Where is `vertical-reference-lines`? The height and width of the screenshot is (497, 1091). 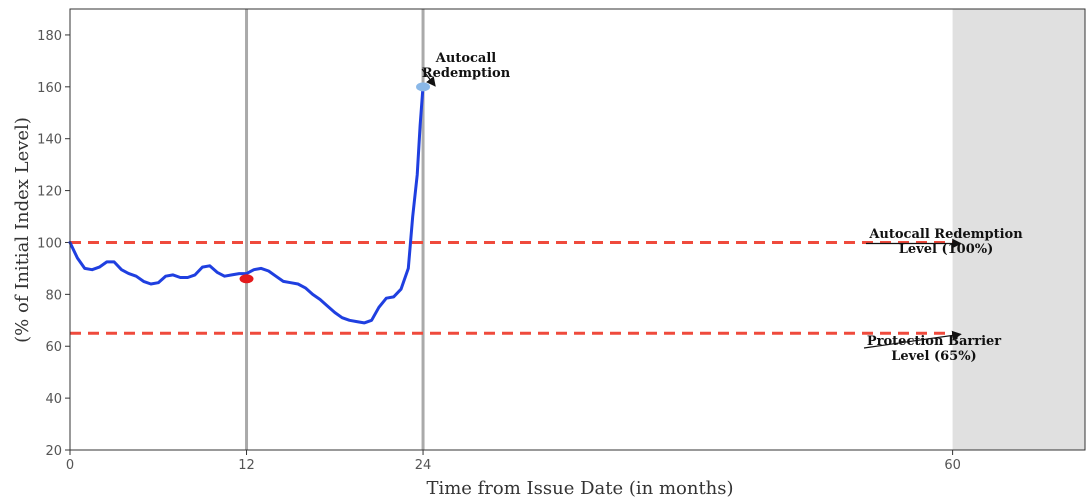
vertical-reference-lines is located at coordinates (335, 229).